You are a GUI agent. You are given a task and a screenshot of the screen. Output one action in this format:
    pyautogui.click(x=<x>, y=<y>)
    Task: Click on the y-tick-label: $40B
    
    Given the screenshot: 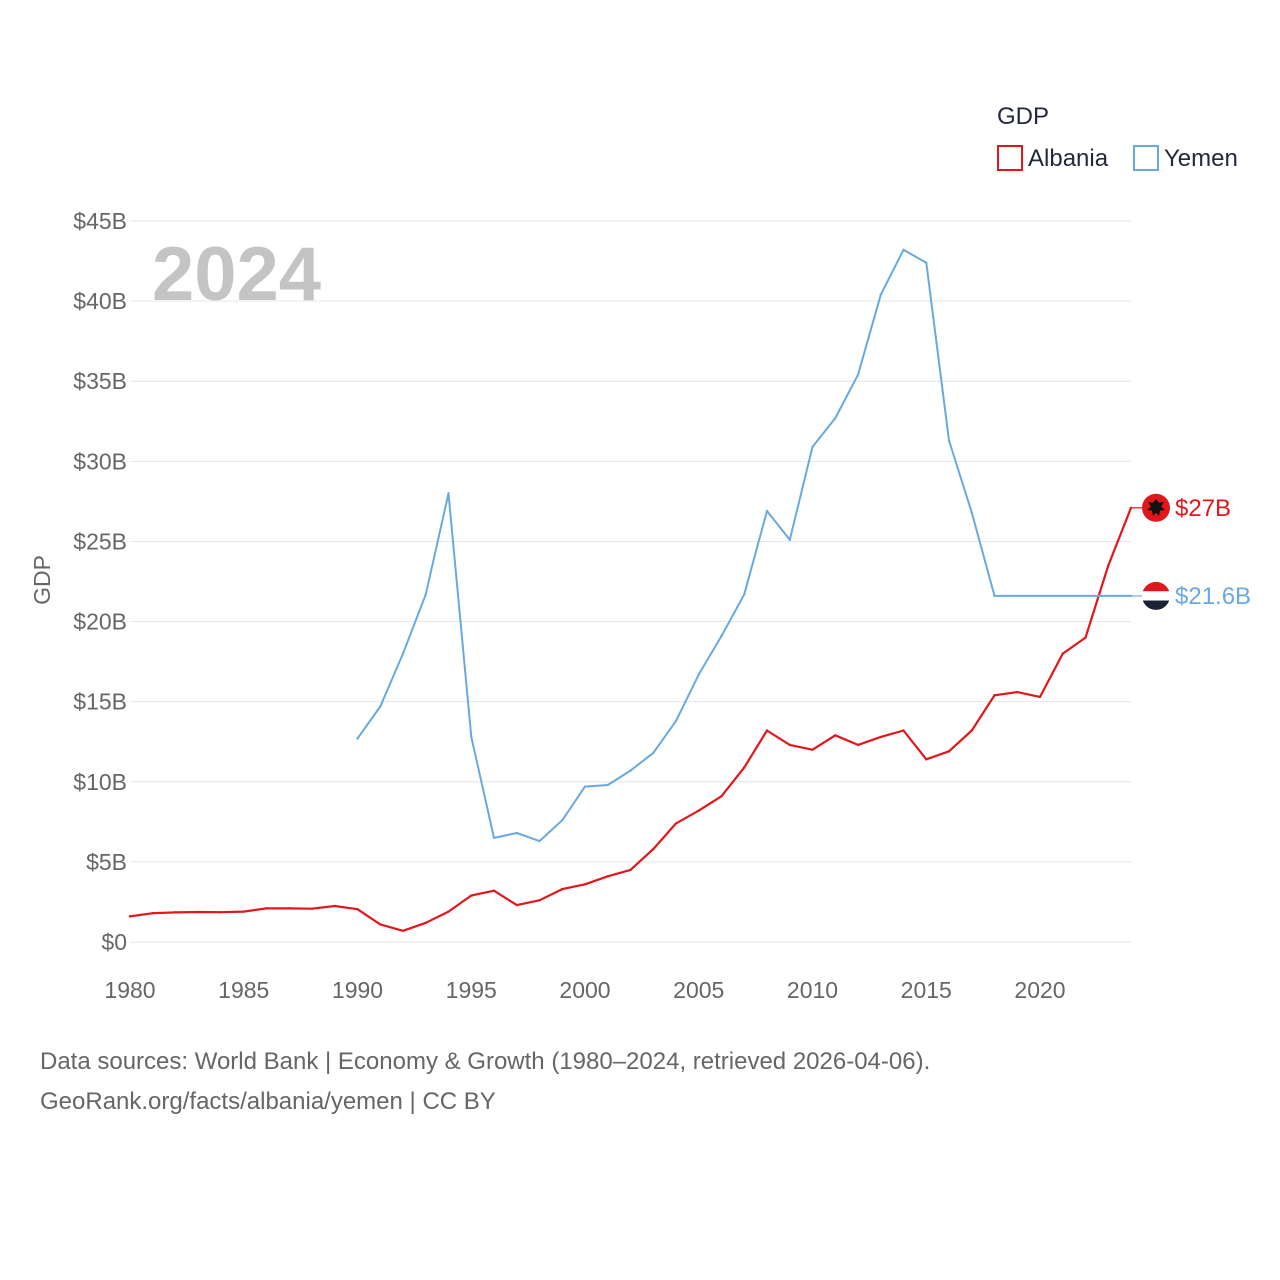 What is the action you would take?
    pyautogui.click(x=100, y=301)
    